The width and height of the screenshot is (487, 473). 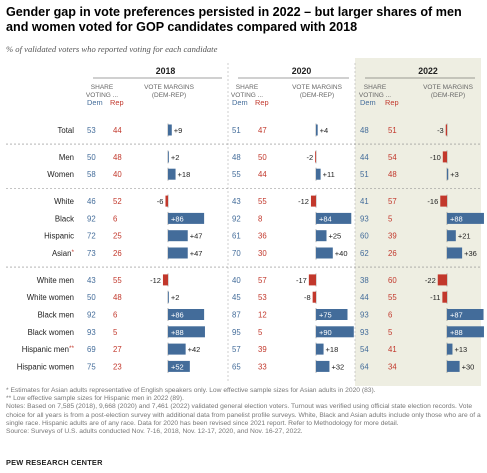 I want to click on dem-share-value: 48, so click(x=236, y=157).